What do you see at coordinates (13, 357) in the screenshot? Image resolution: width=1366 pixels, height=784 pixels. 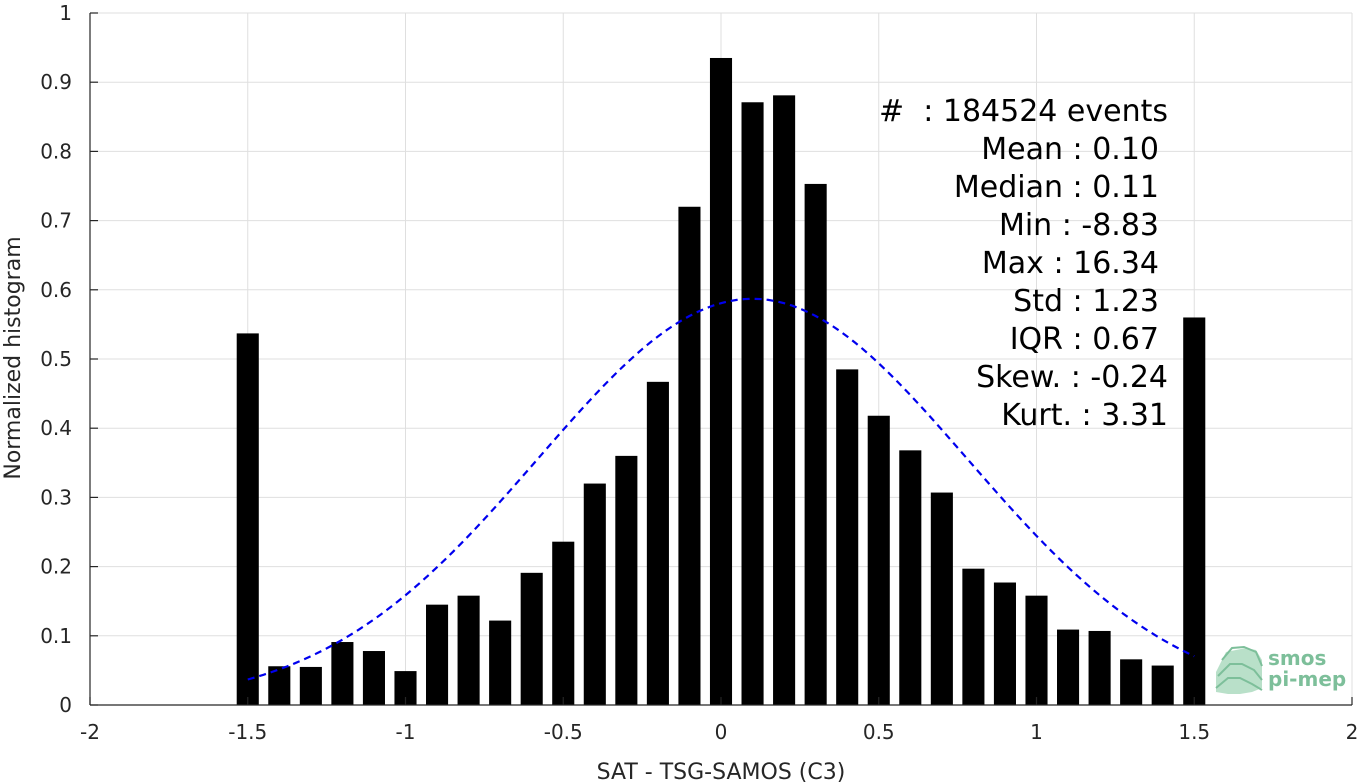 I see `y-axis-title: Normalized histogram` at bounding box center [13, 357].